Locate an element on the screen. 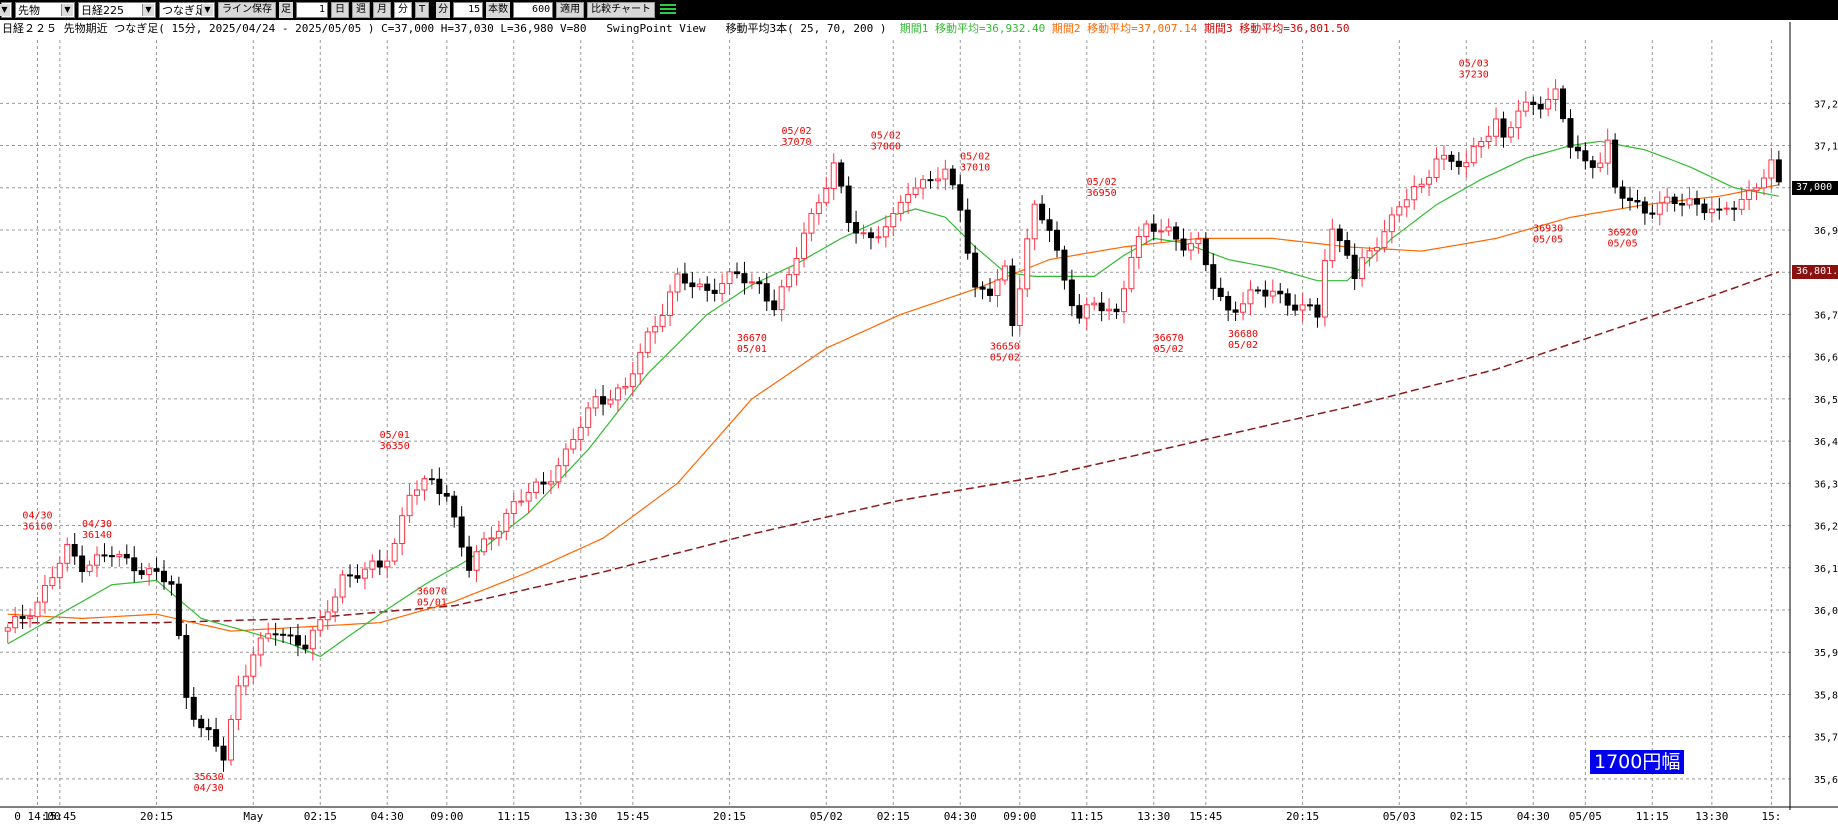  y-tick-label: 36,600 is located at coordinates (1826, 358).